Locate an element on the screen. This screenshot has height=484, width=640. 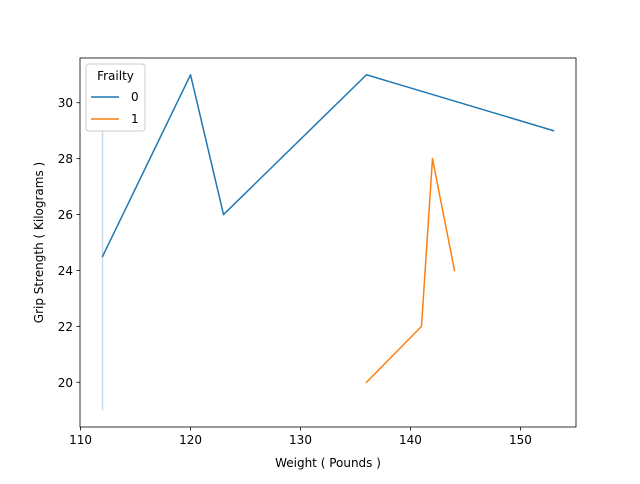
y-tick-label: 30 is located at coordinates (65, 103).